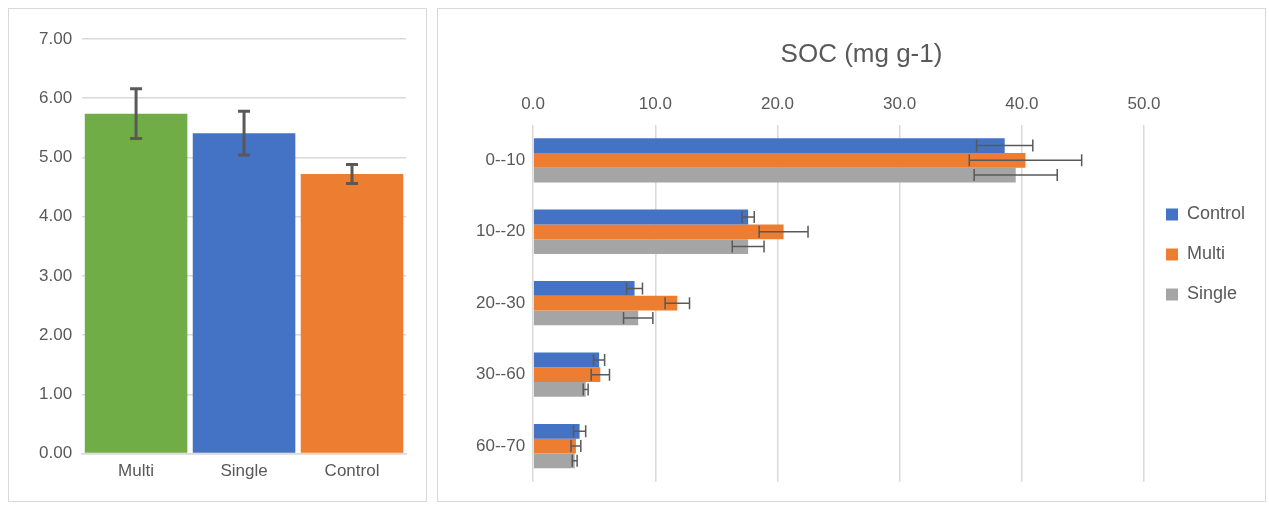 Image resolution: width=1269 pixels, height=510 pixels. Describe the element at coordinates (501, 231) in the screenshot. I see `y-tick-label: 10--20` at that location.